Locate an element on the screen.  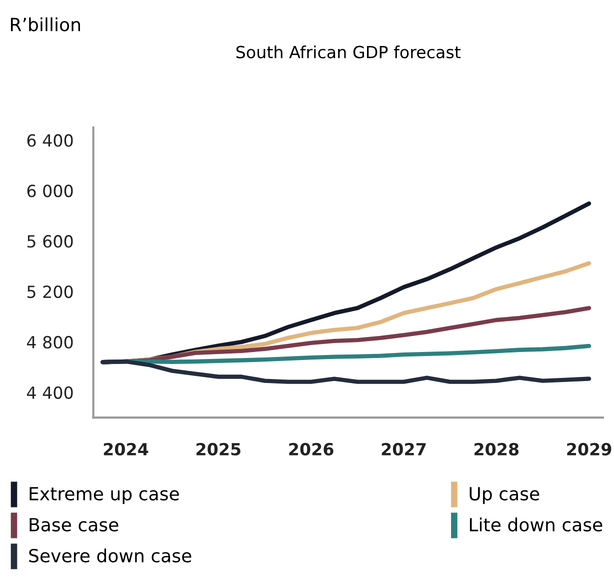
legend-label: Base case is located at coordinates (74, 525).